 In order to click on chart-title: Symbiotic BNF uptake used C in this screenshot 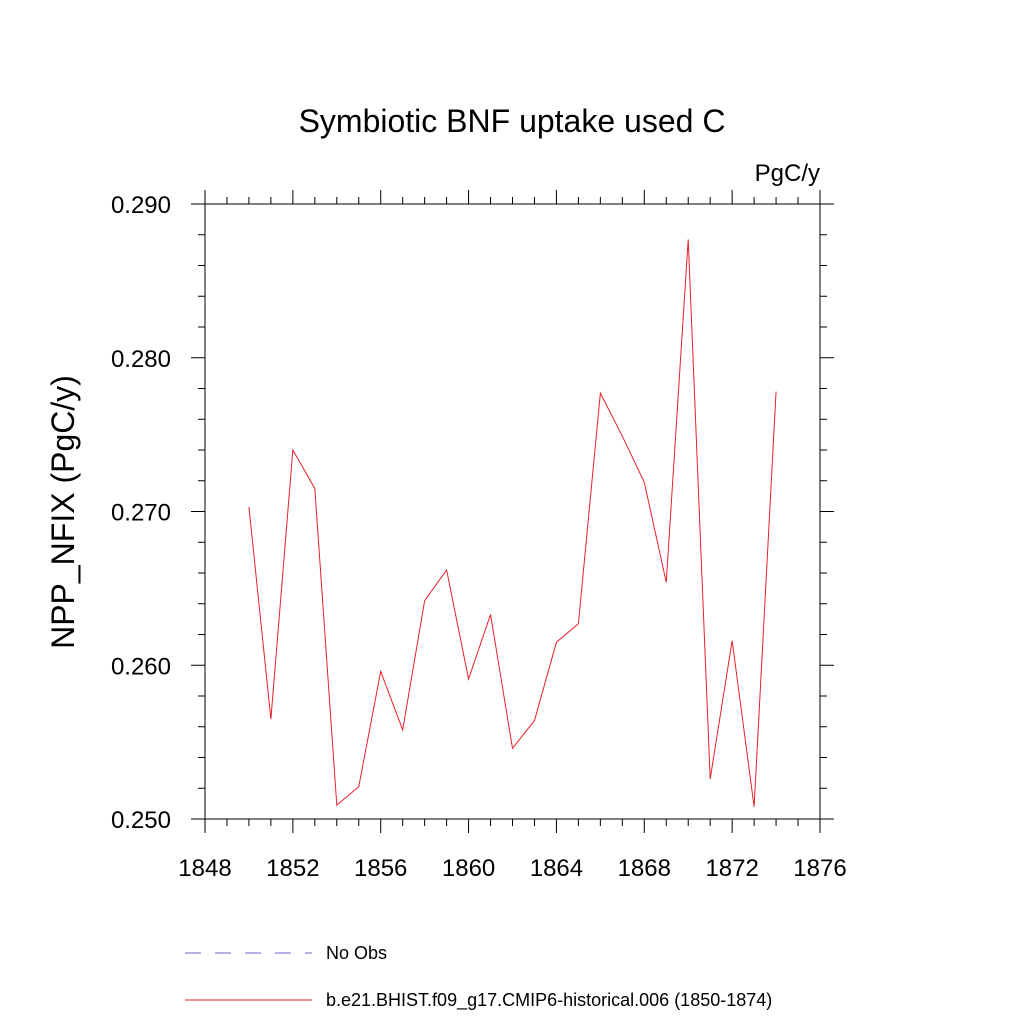, I will do `click(512, 121)`.